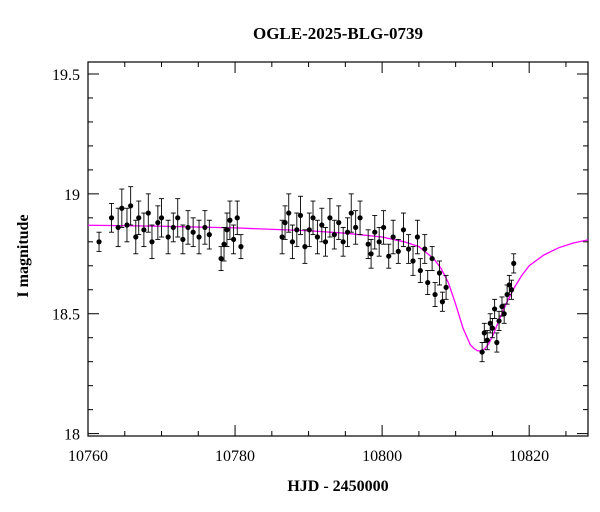  What do you see at coordinates (66, 315) in the screenshot?
I see `y-tick-label: 18.5` at bounding box center [66, 315].